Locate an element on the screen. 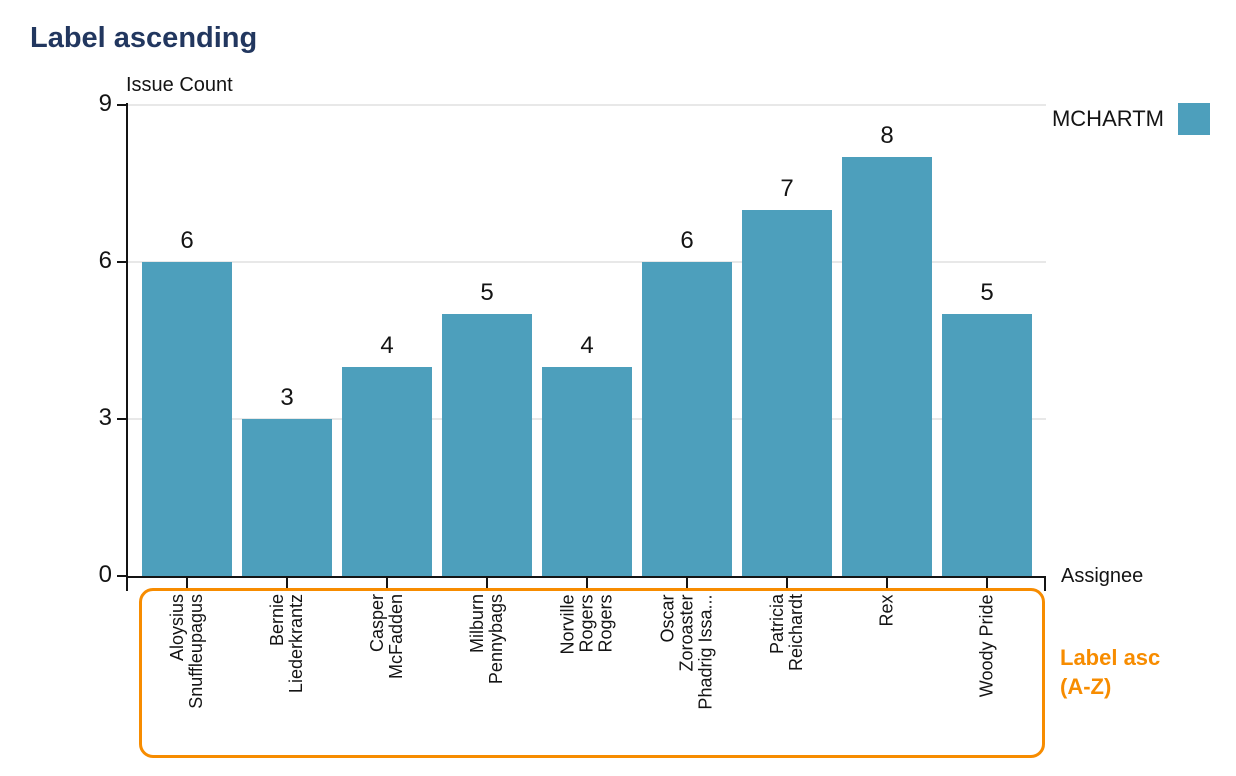  sort-annotation-line2: (A-Z) is located at coordinates (1086, 686).